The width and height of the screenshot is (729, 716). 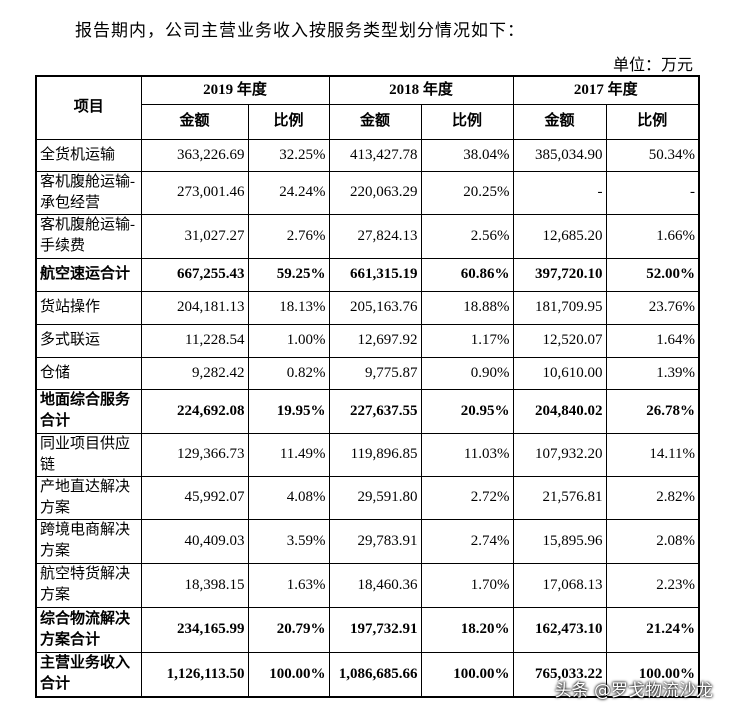 What do you see at coordinates (375, 454) in the screenshot?
I see `cell: 119,896.85` at bounding box center [375, 454].